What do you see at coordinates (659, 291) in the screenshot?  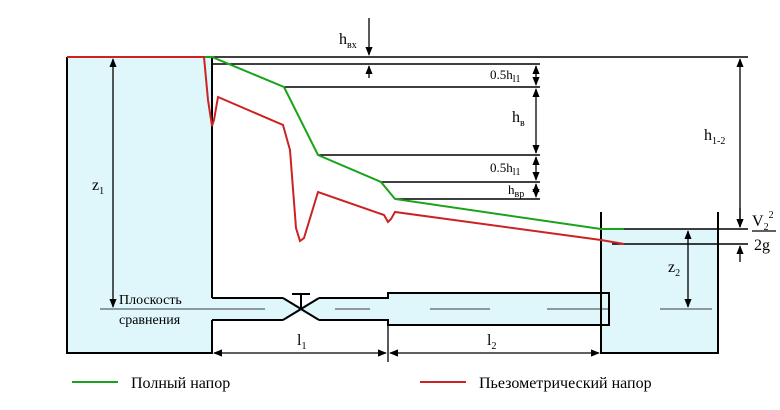 I see `right-tank-water` at bounding box center [659, 291].